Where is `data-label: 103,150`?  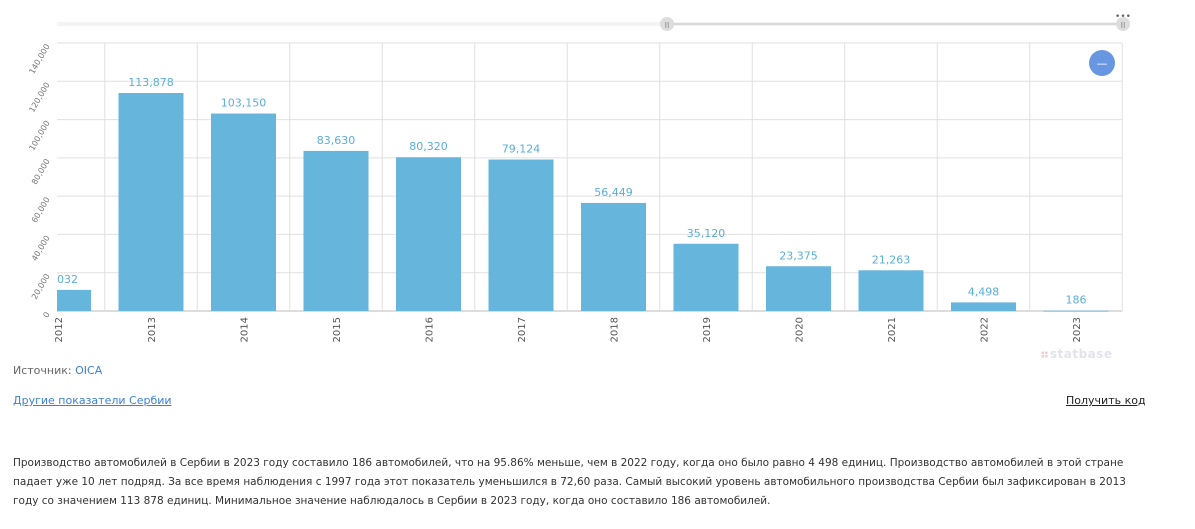
data-label: 103,150 is located at coordinates (244, 103).